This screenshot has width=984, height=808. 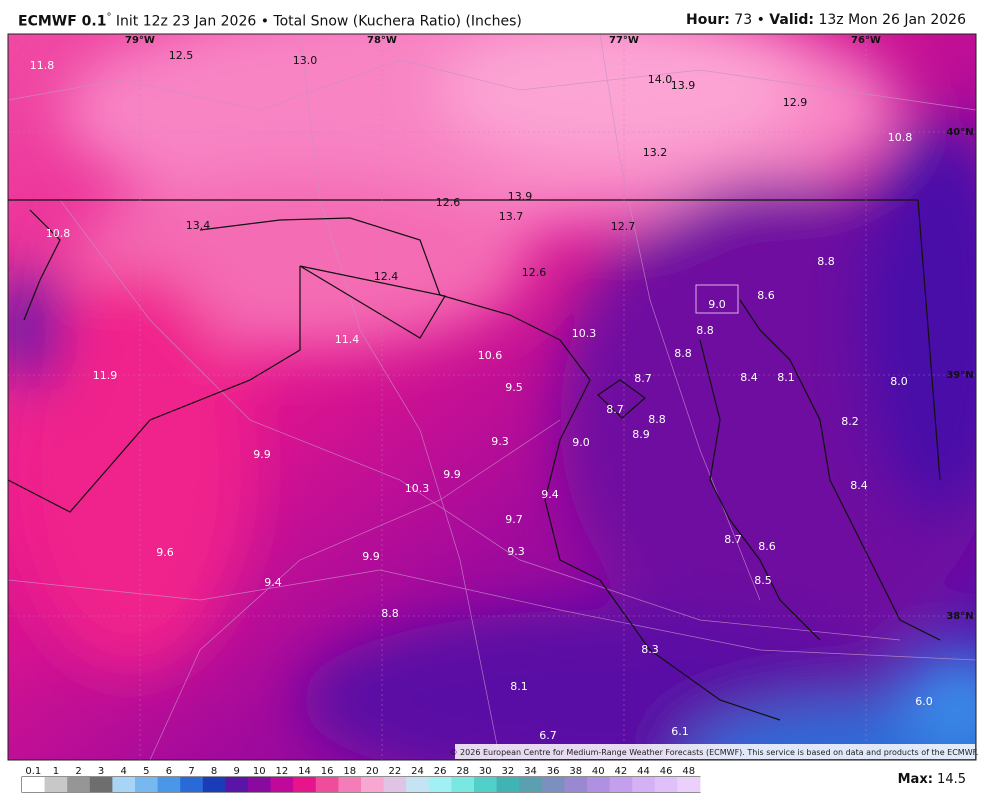 What do you see at coordinates (643, 771) in the screenshot?
I see `colorbar-label: 44` at bounding box center [643, 771].